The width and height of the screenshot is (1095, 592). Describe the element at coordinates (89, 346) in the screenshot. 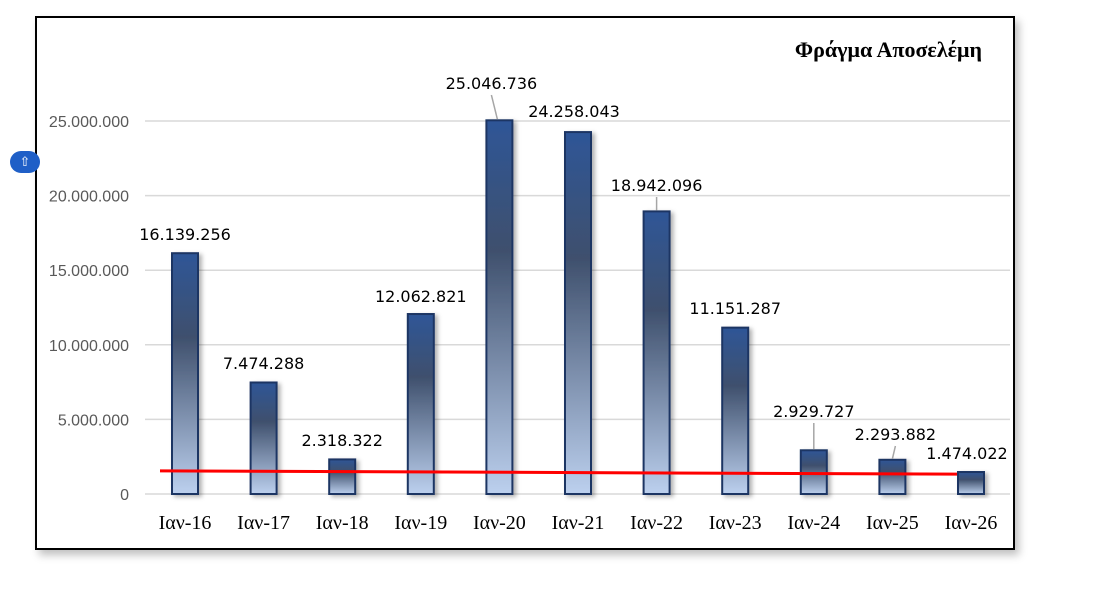

I see `y-tick-label: 10.000.000` at that location.